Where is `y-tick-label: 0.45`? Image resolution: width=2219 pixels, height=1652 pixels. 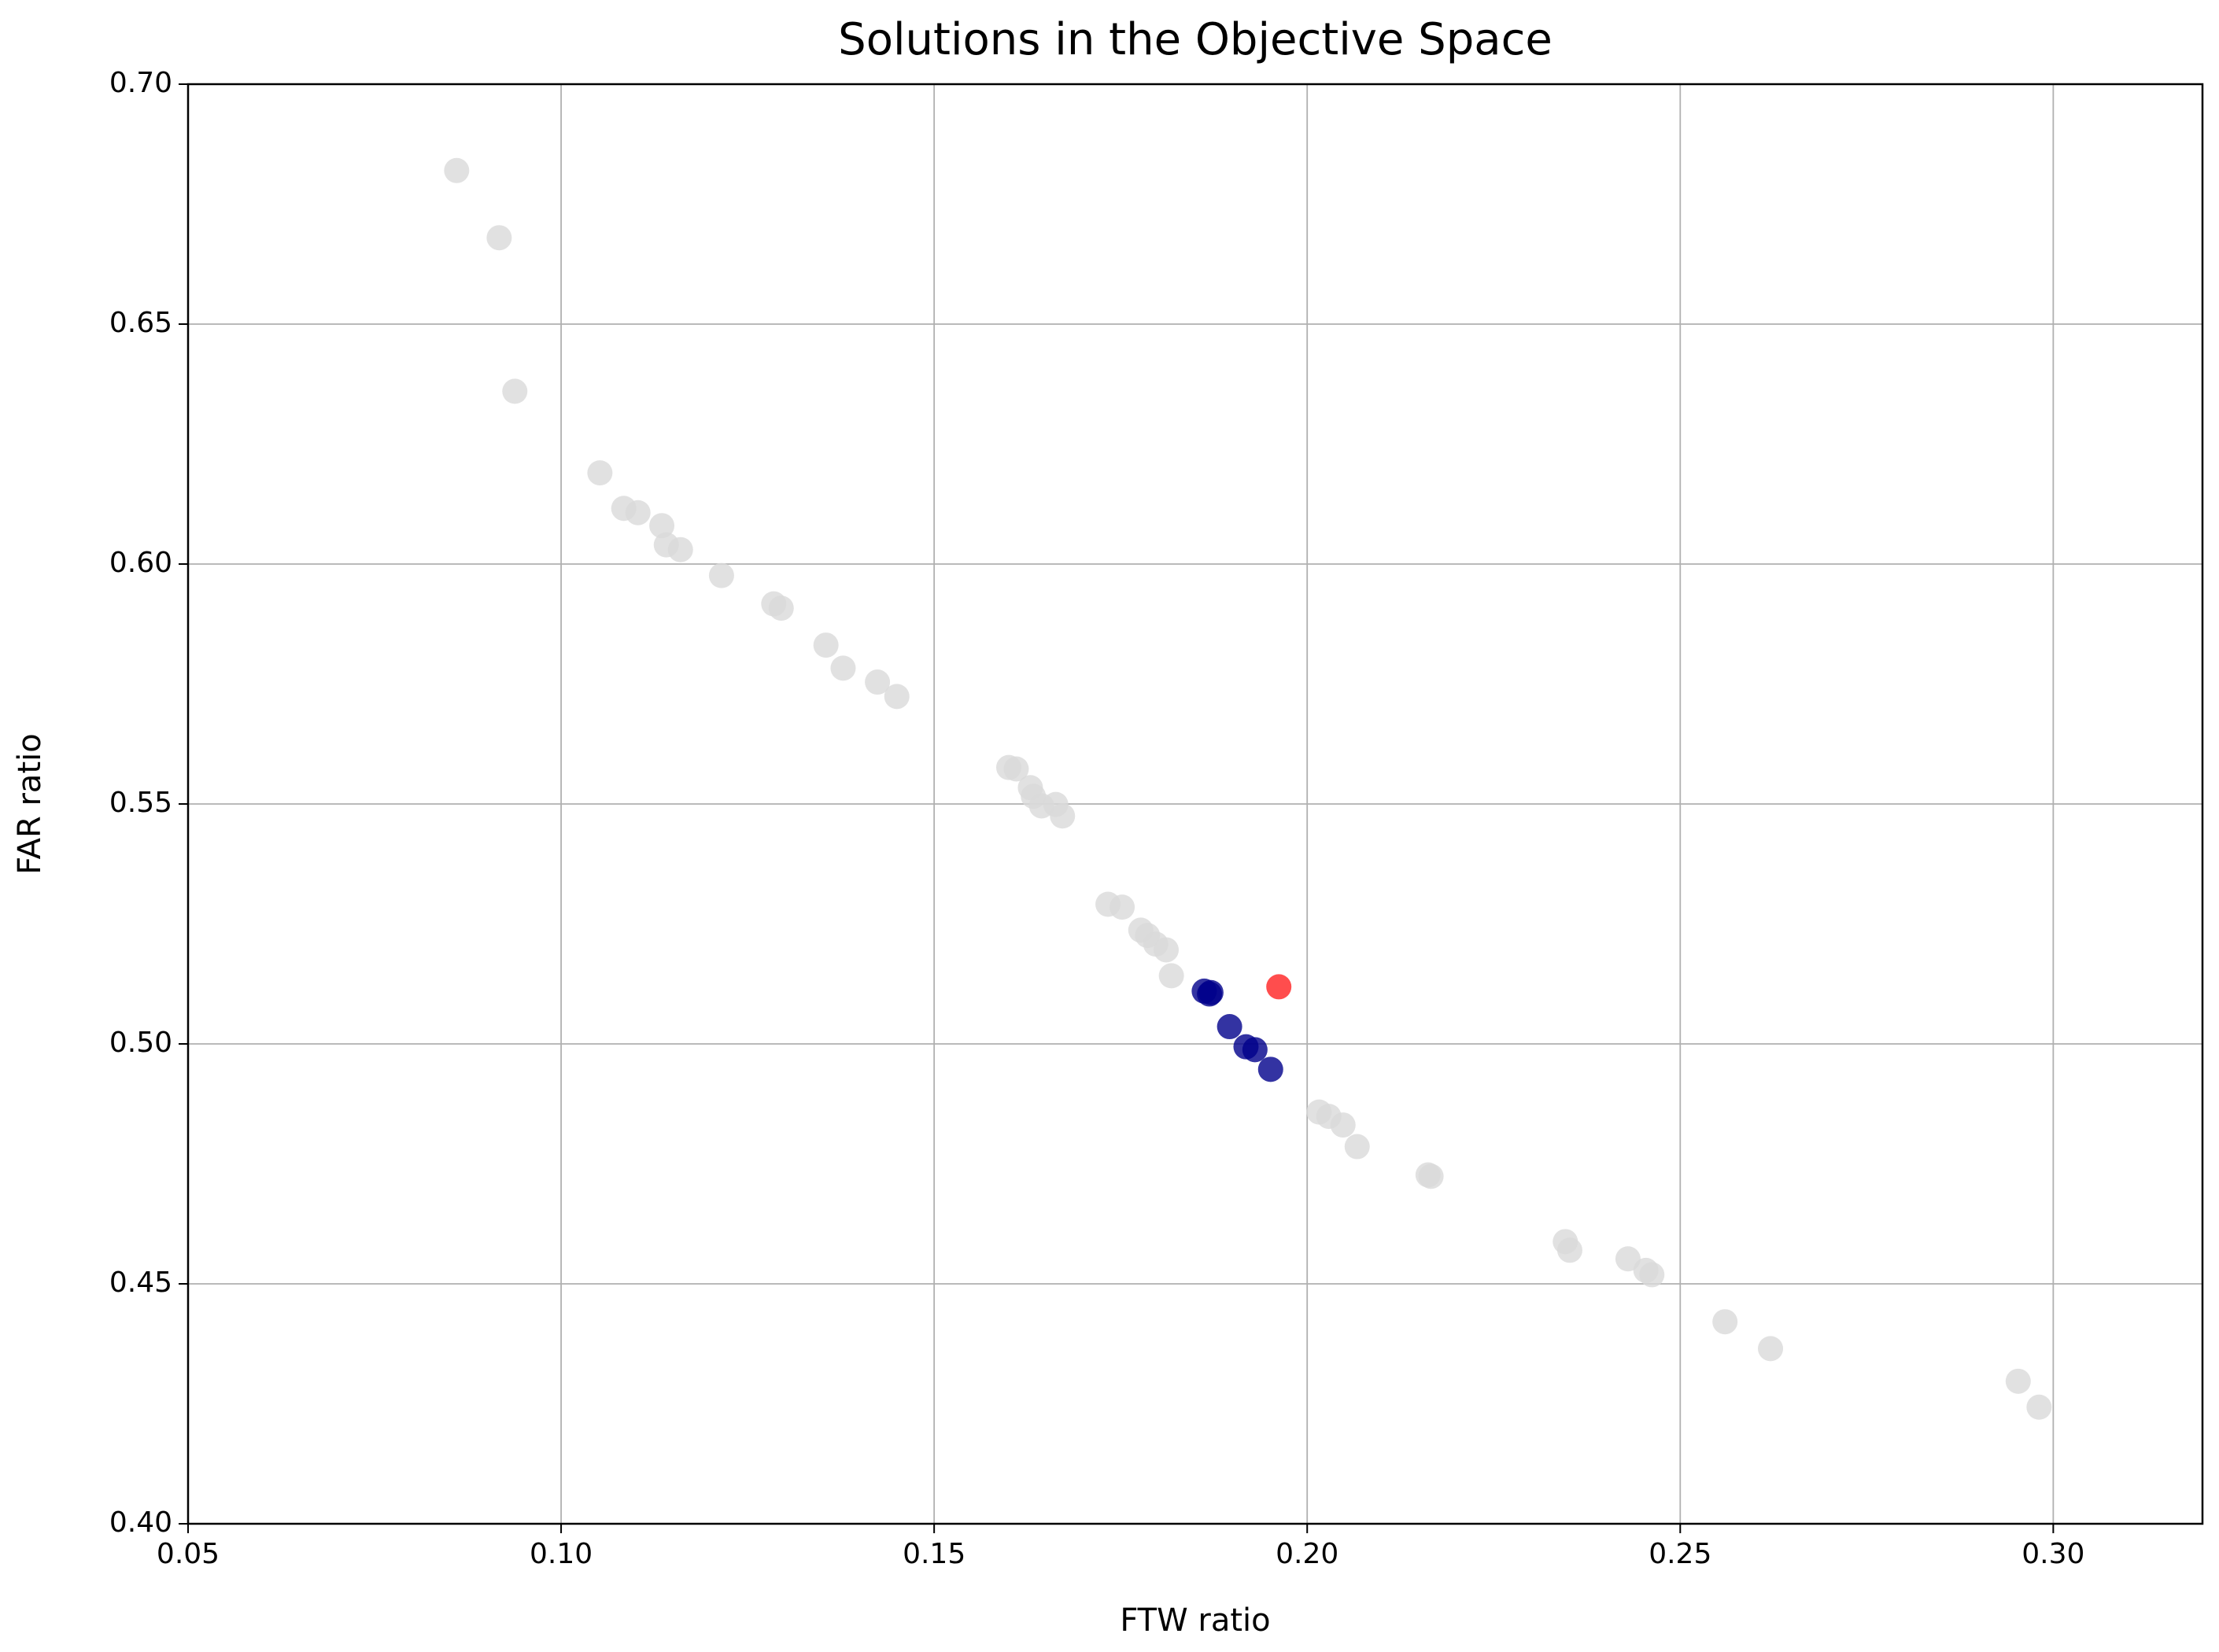
y-tick-label: 0.45 is located at coordinates (140, 1283).